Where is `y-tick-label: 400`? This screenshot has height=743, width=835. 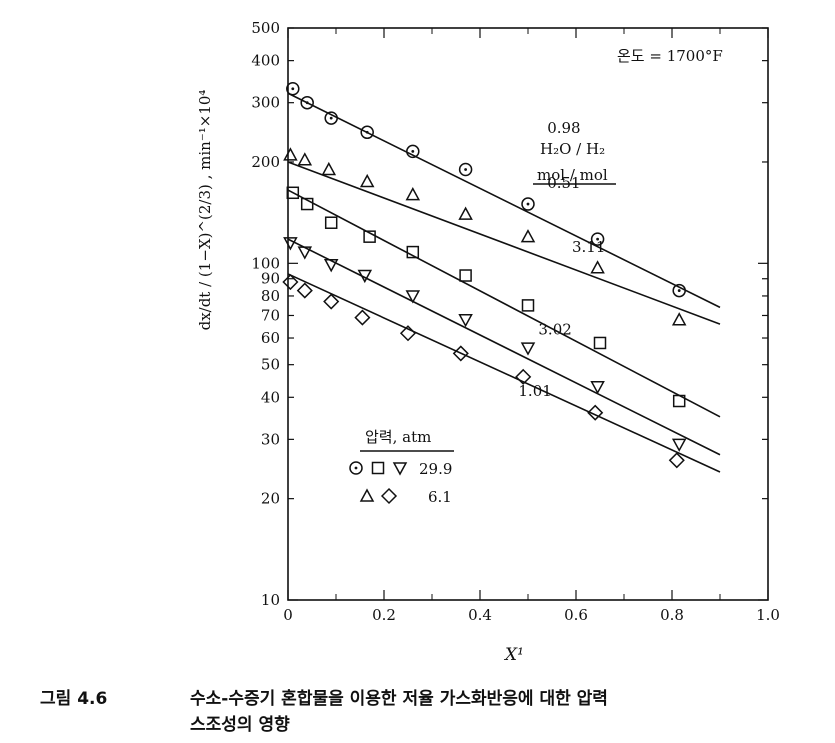 y-tick-label: 400 is located at coordinates (265, 61).